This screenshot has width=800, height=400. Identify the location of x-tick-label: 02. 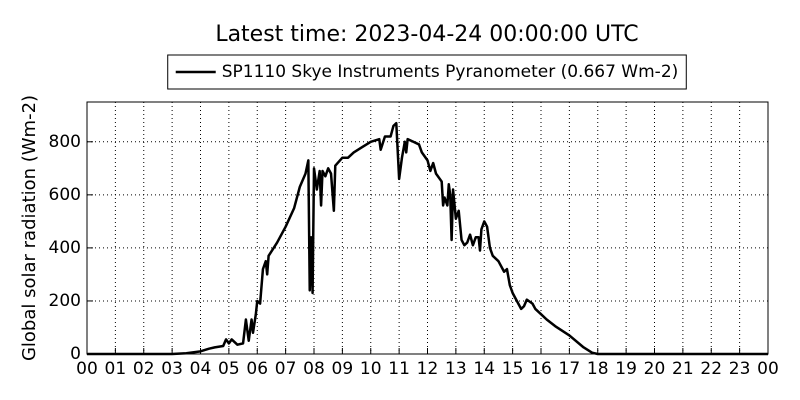
(144, 369).